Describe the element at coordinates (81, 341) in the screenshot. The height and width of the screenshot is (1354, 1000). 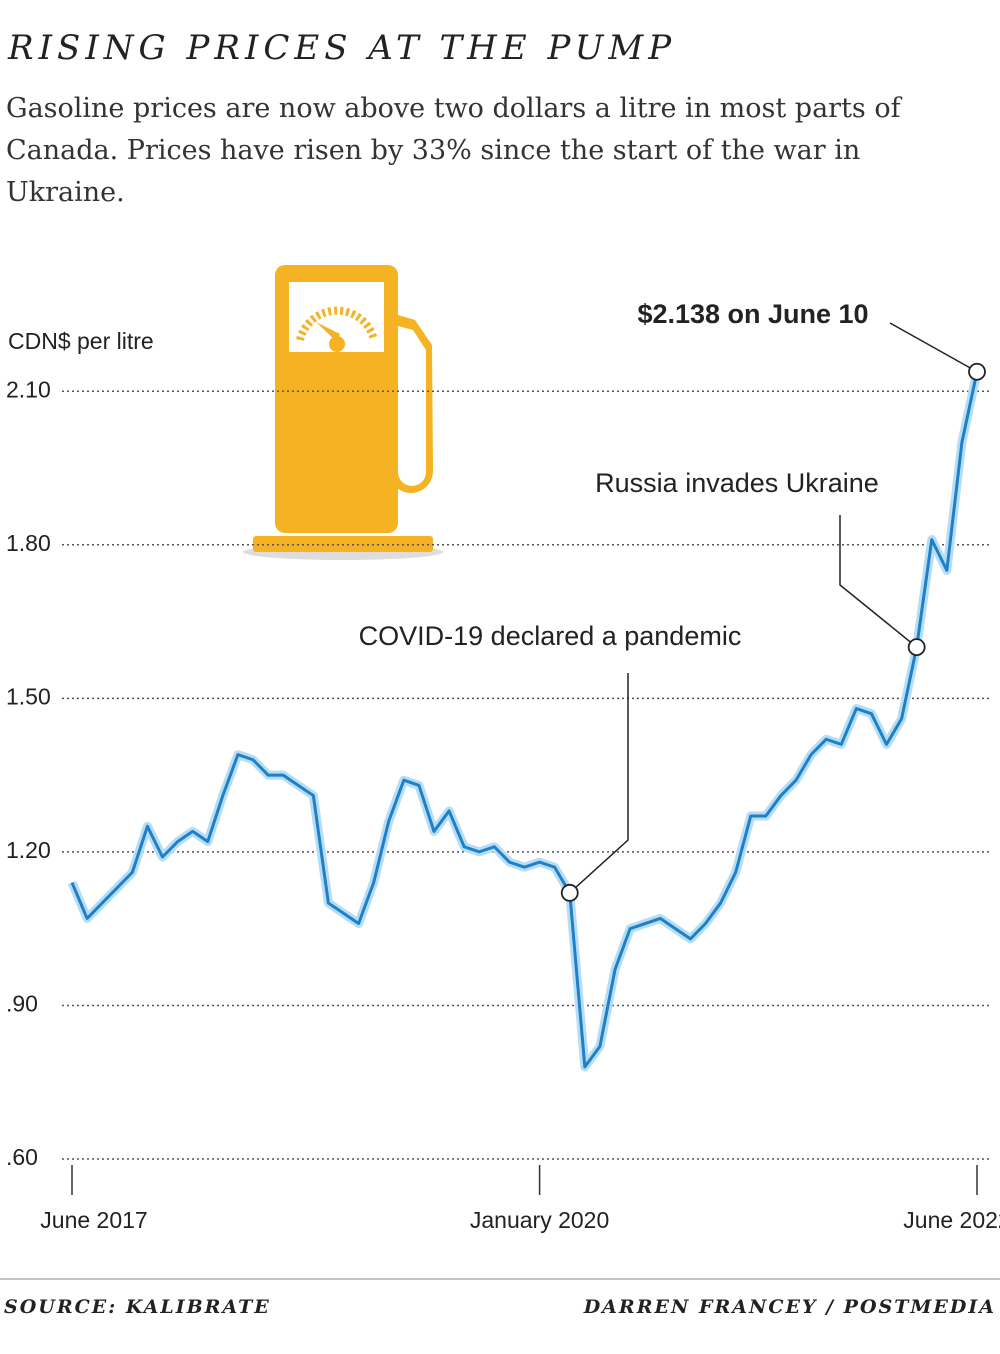
I see `y-axis-label: CDN$ per litre` at that location.